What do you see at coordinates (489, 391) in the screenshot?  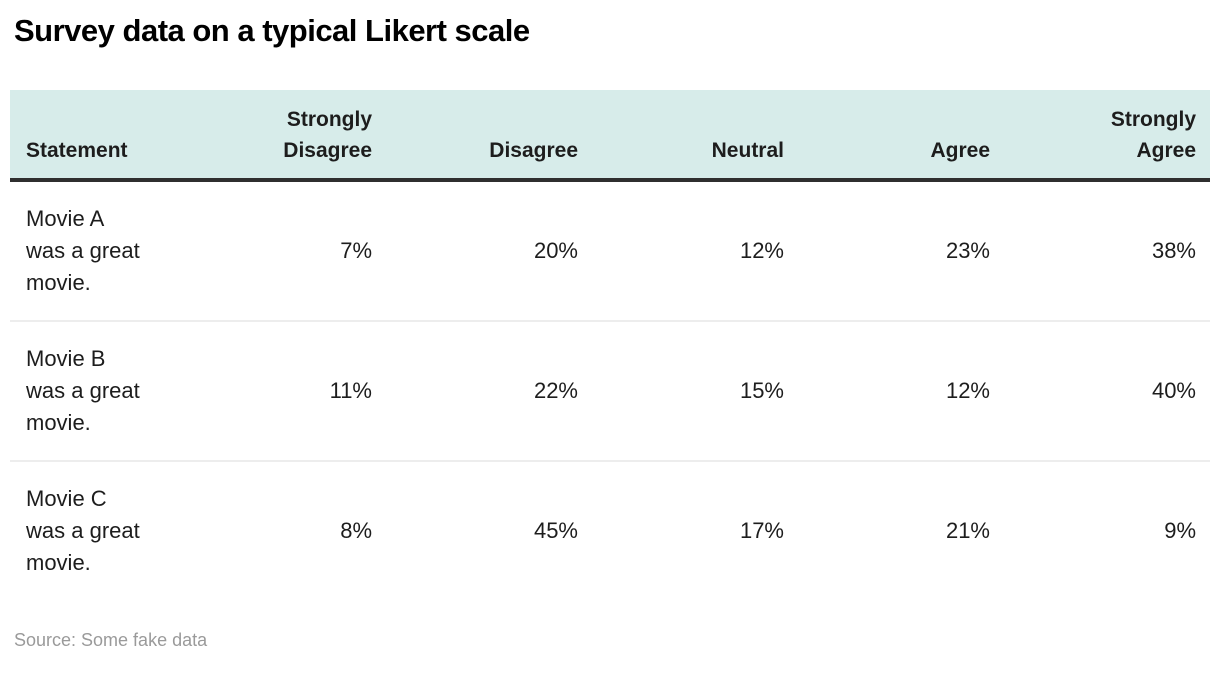 I see `value-cell: 22%` at bounding box center [489, 391].